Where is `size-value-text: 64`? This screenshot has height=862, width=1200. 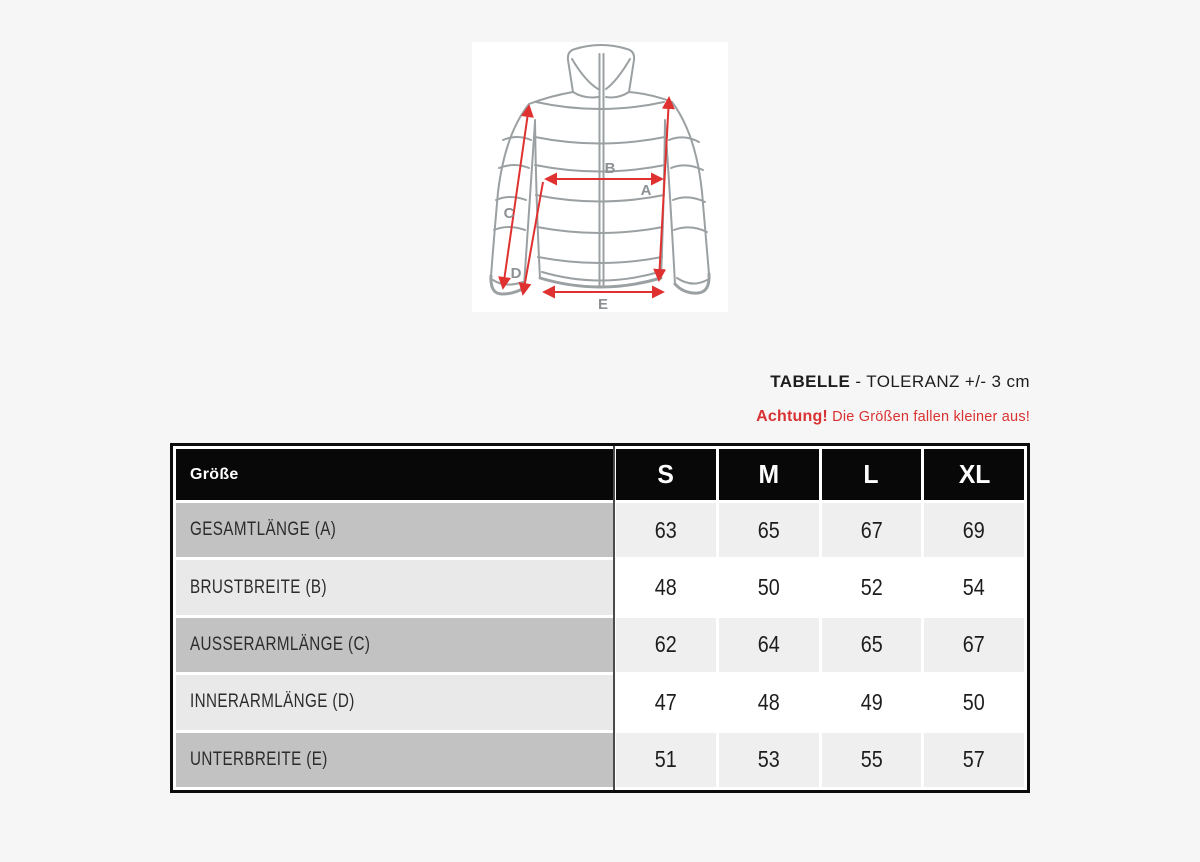 size-value-text: 64 is located at coordinates (768, 644).